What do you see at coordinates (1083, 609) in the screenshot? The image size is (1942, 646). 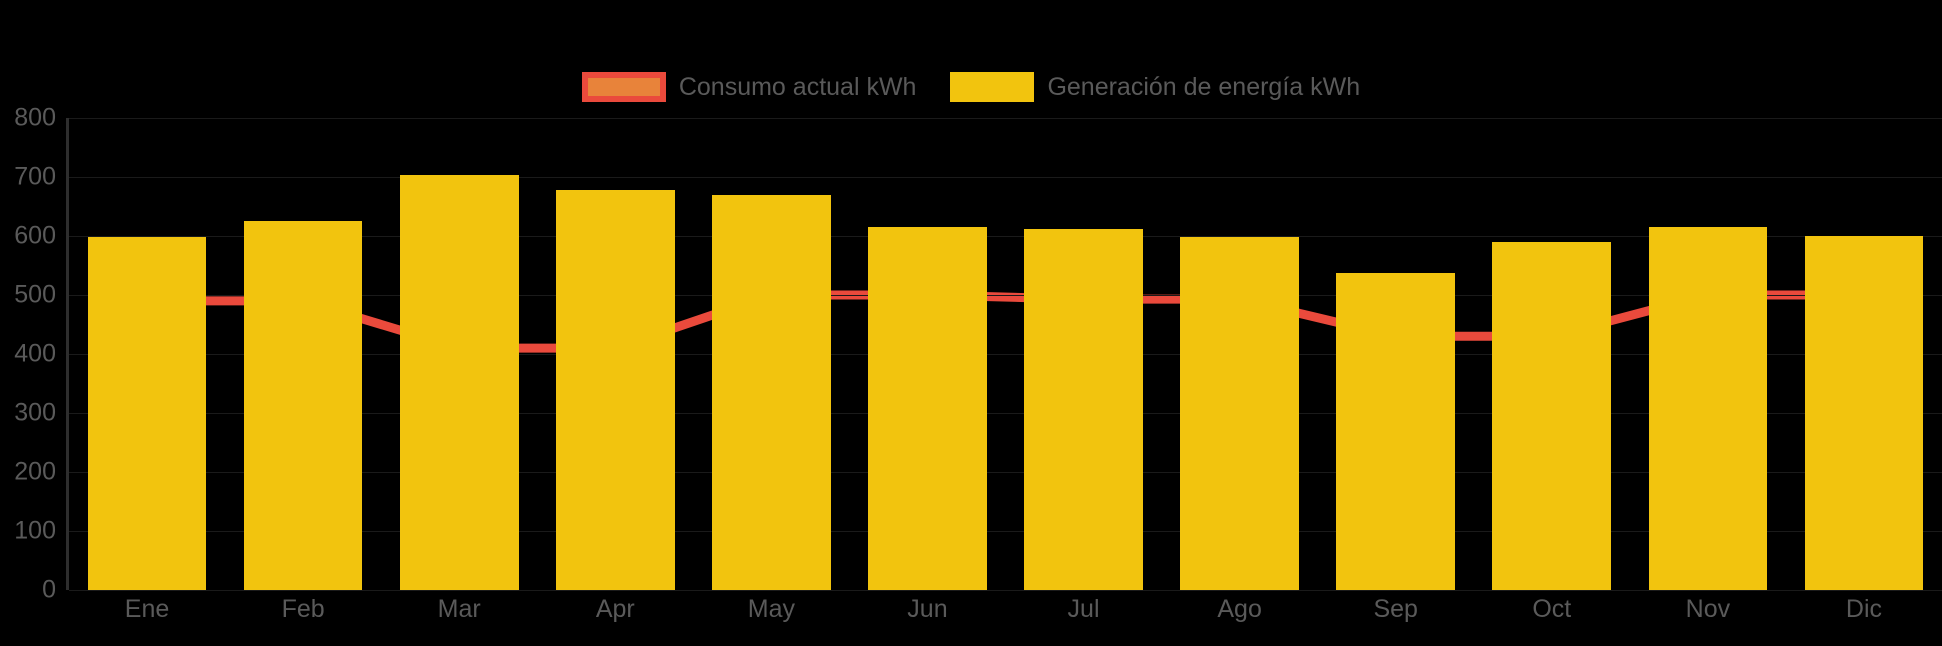 I see `x-axis-tick: Jul` at bounding box center [1083, 609].